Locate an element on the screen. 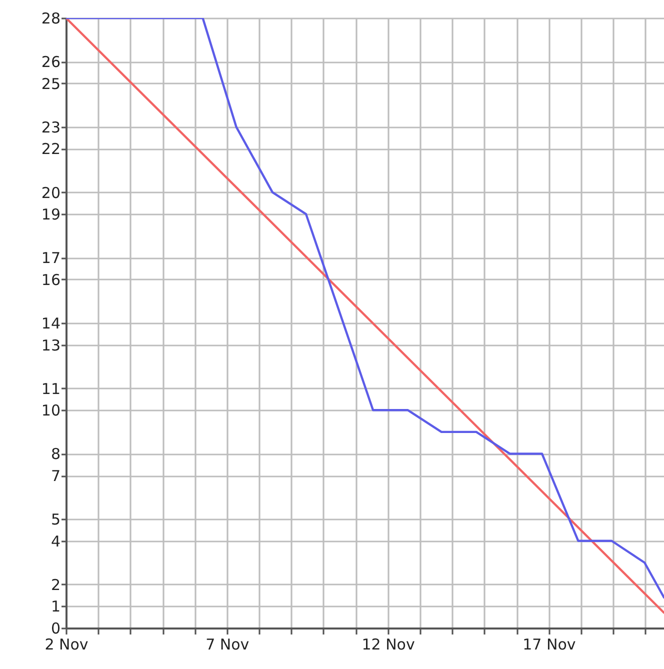 The width and height of the screenshot is (664, 669). y-tick-label: 4 is located at coordinates (55, 541).